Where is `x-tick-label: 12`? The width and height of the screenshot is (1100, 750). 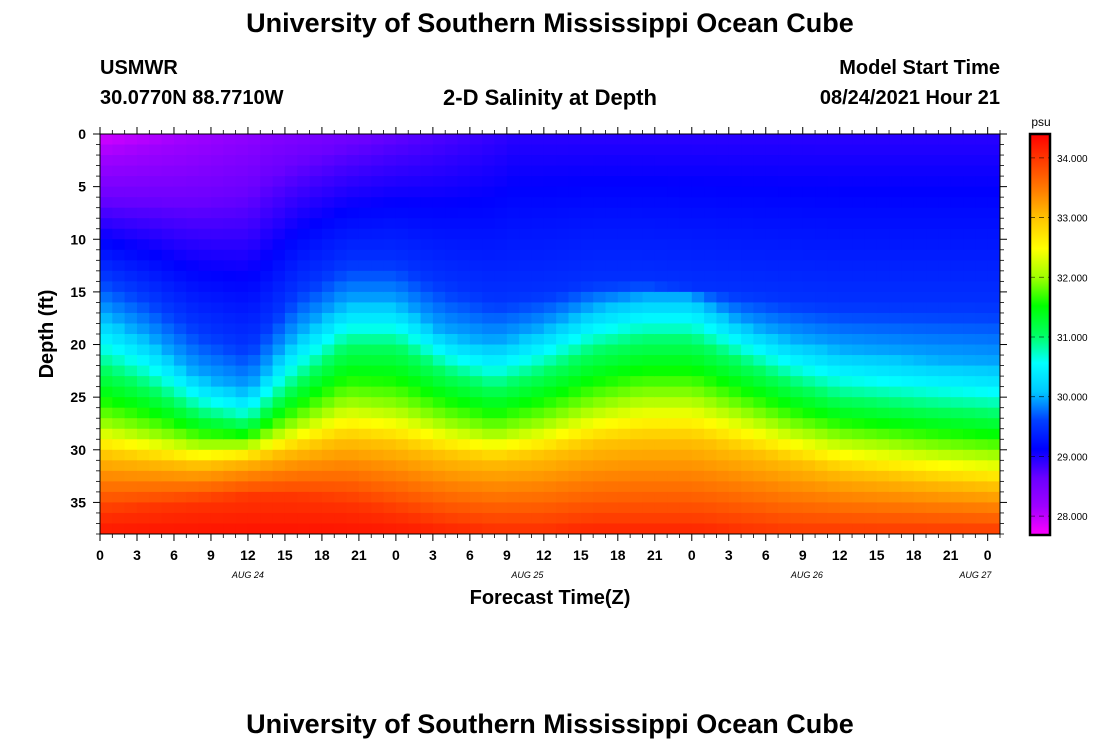 x-tick-label: 12 is located at coordinates (840, 555).